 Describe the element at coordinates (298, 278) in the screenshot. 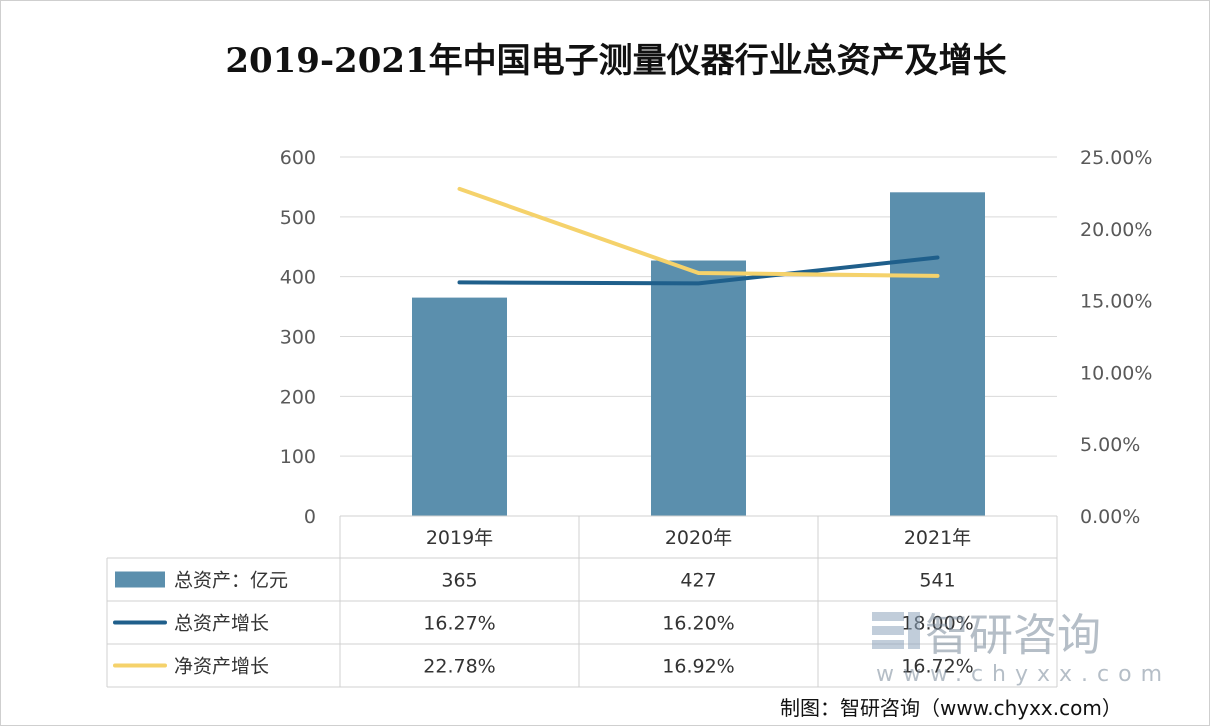

I see `left-tick-label: 400` at that location.